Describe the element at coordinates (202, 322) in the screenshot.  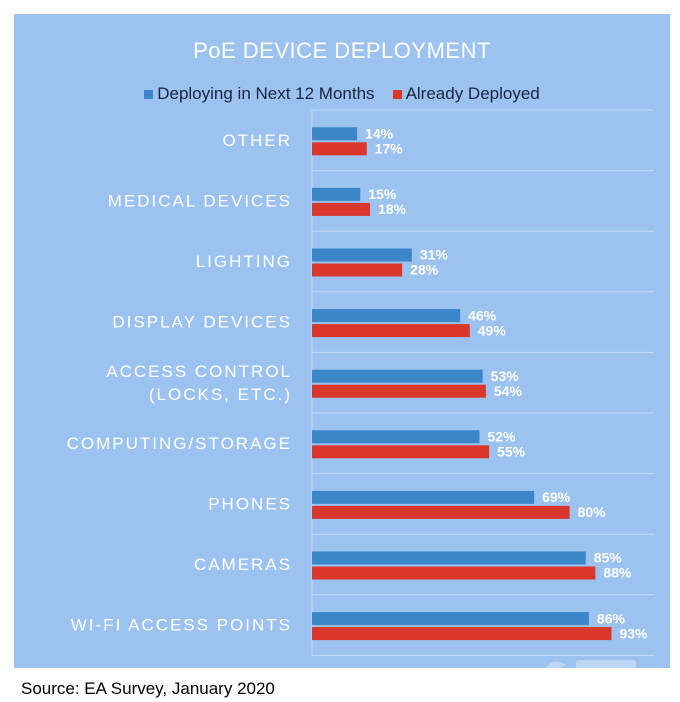
I see `category-label: DISPLAY DEVICES` at that location.